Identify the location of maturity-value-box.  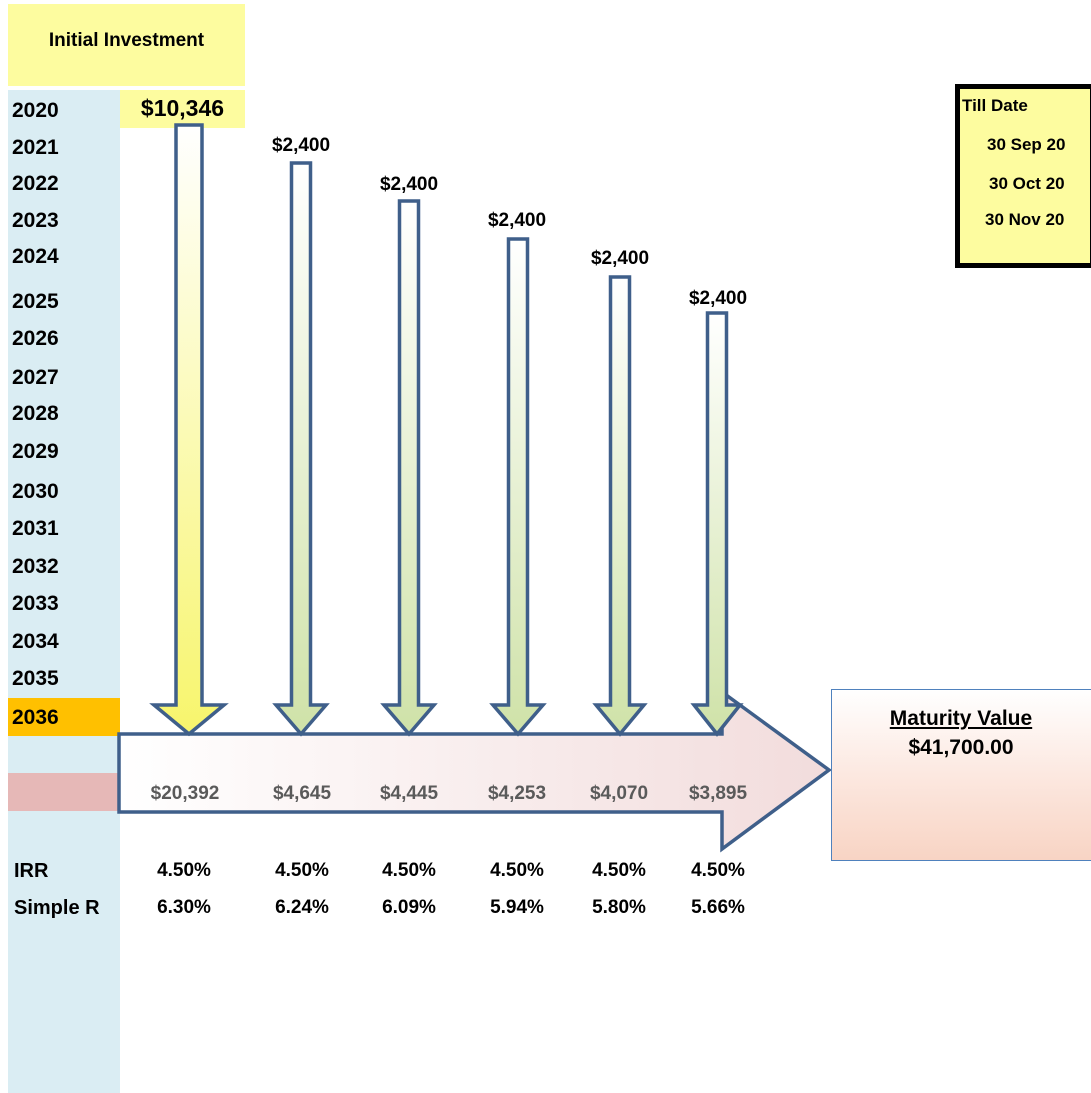
(961, 775).